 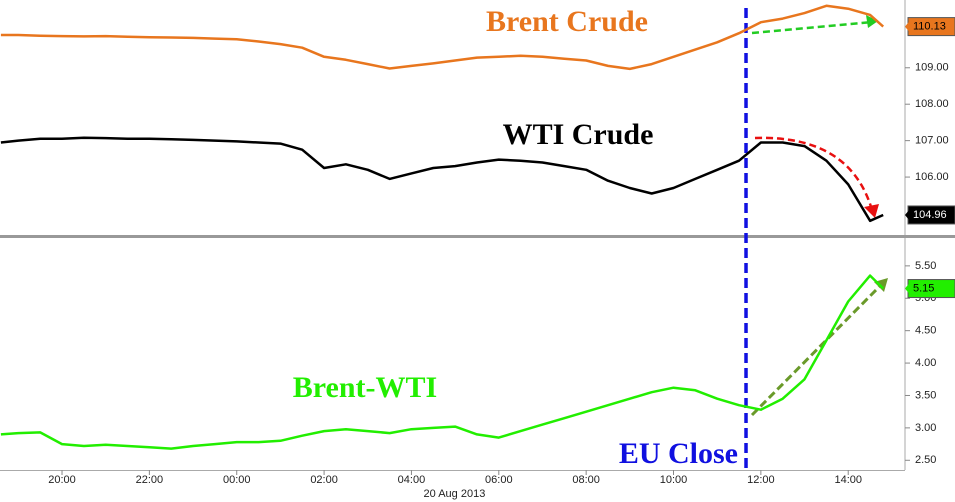 What do you see at coordinates (848, 480) in the screenshot?
I see `x-tick-label: 14:00` at bounding box center [848, 480].